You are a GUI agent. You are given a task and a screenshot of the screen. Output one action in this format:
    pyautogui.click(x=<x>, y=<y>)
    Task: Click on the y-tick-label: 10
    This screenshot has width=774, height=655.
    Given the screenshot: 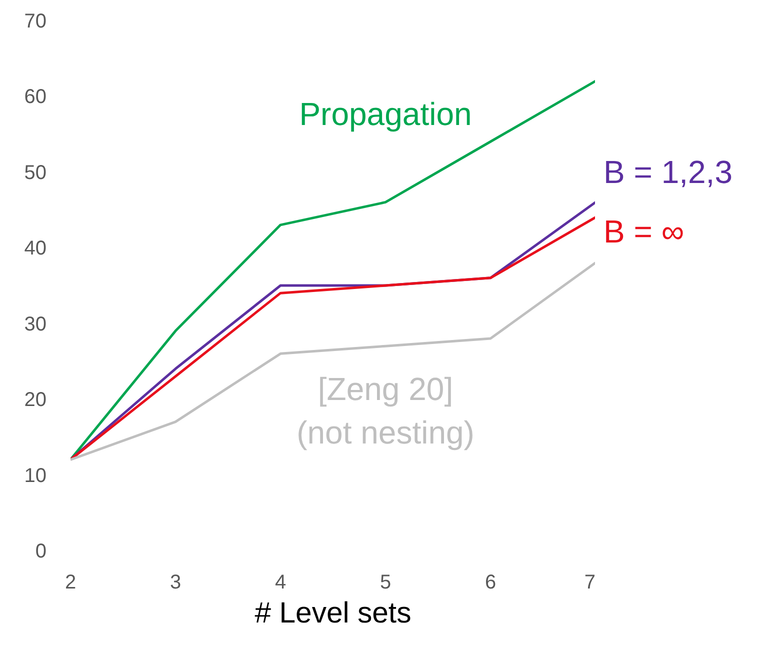 What is the action you would take?
    pyautogui.click(x=35, y=475)
    